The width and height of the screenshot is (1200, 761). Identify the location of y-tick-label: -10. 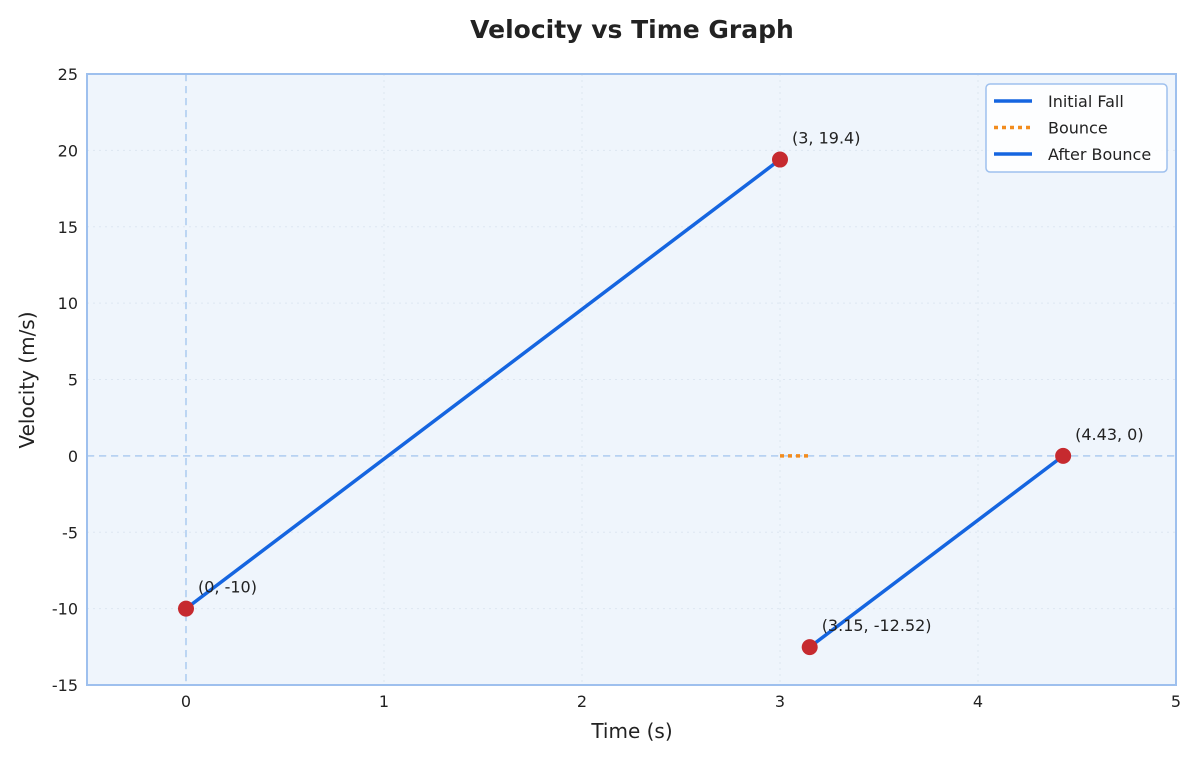
(65, 609).